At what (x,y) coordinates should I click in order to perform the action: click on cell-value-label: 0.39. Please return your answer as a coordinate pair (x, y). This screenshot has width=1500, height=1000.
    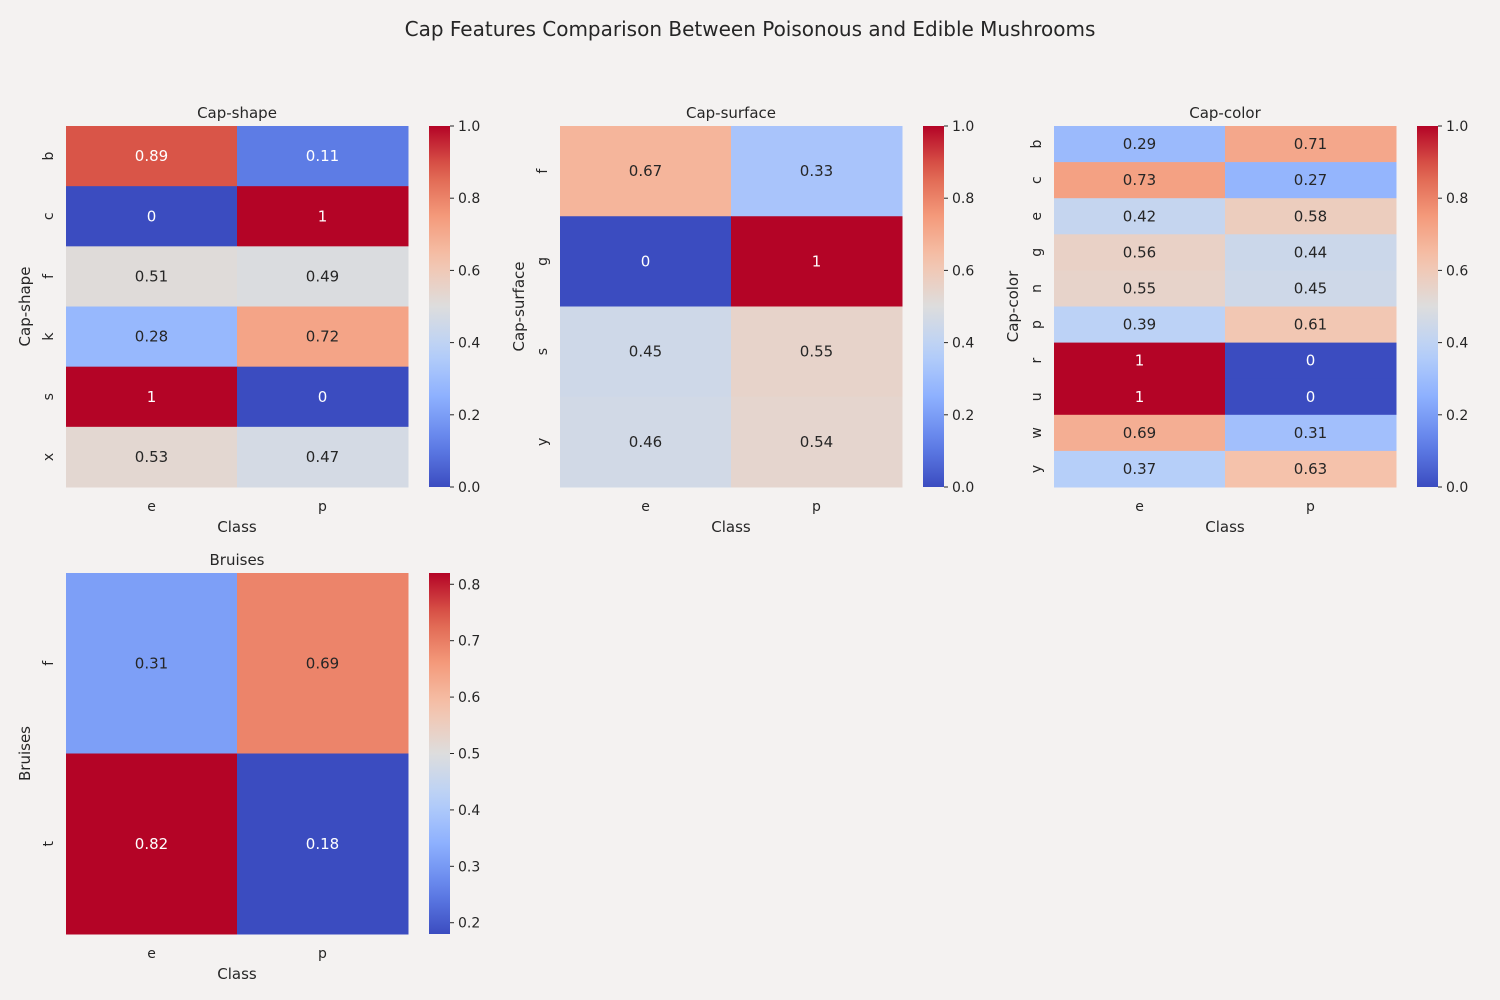
    Looking at the image, I should click on (1139, 325).